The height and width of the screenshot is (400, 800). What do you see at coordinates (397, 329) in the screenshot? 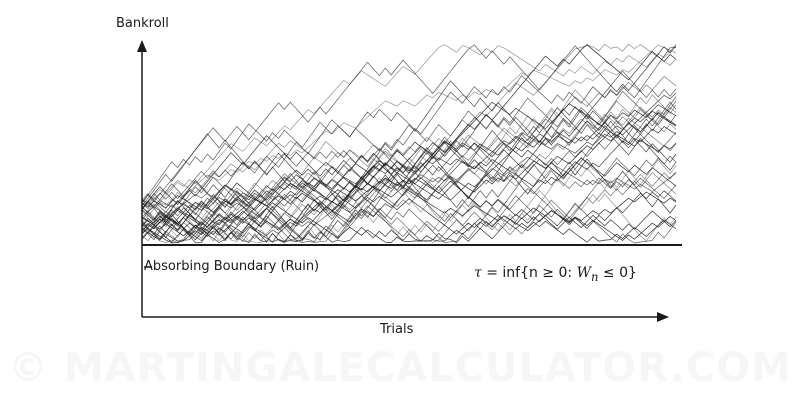
I see `x-axis-label: Trials` at bounding box center [397, 329].